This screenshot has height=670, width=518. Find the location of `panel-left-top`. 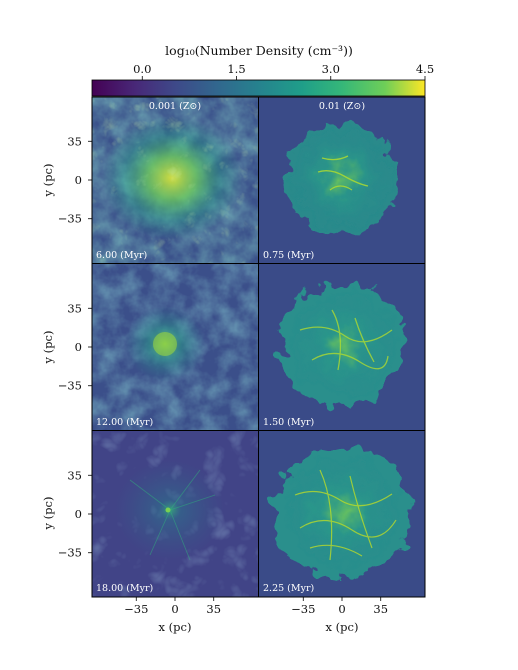

panel-left-top is located at coordinates (175, 180).